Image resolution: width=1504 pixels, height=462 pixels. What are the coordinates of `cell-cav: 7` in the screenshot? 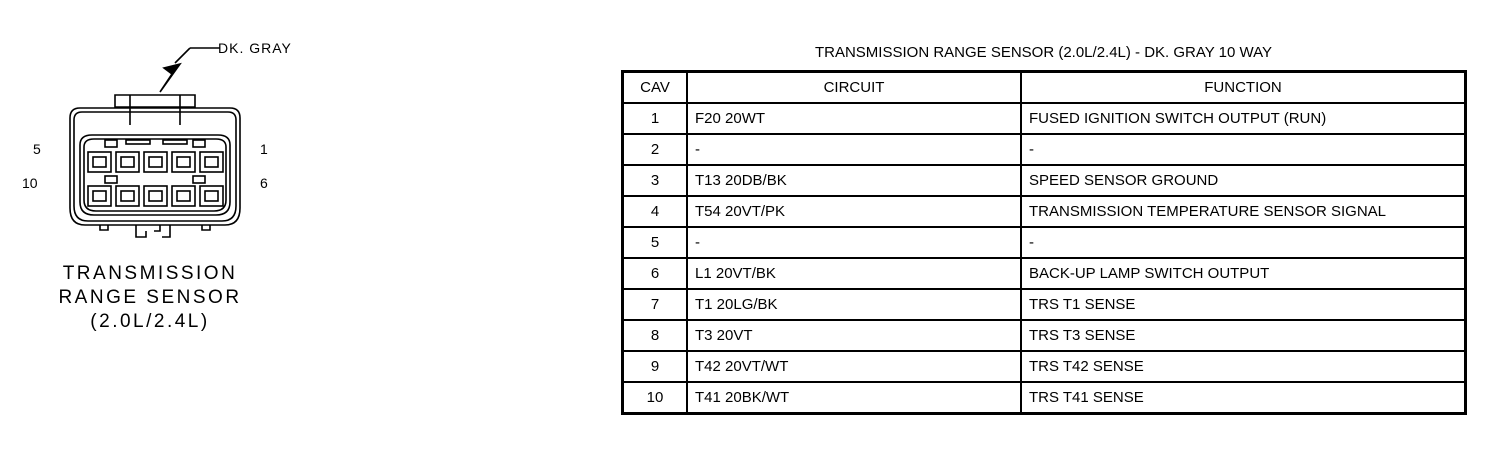 It's located at (654, 304).